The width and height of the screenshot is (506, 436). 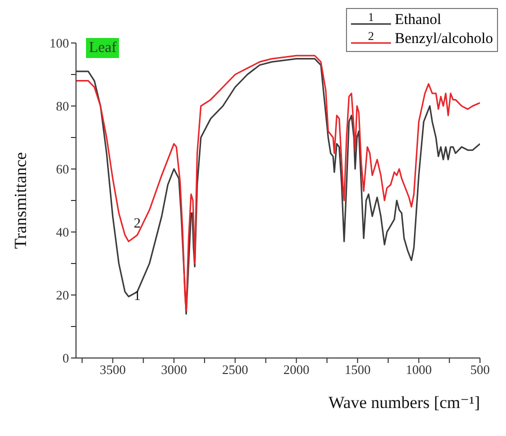 I want to click on text: 1, so click(x=371, y=17).